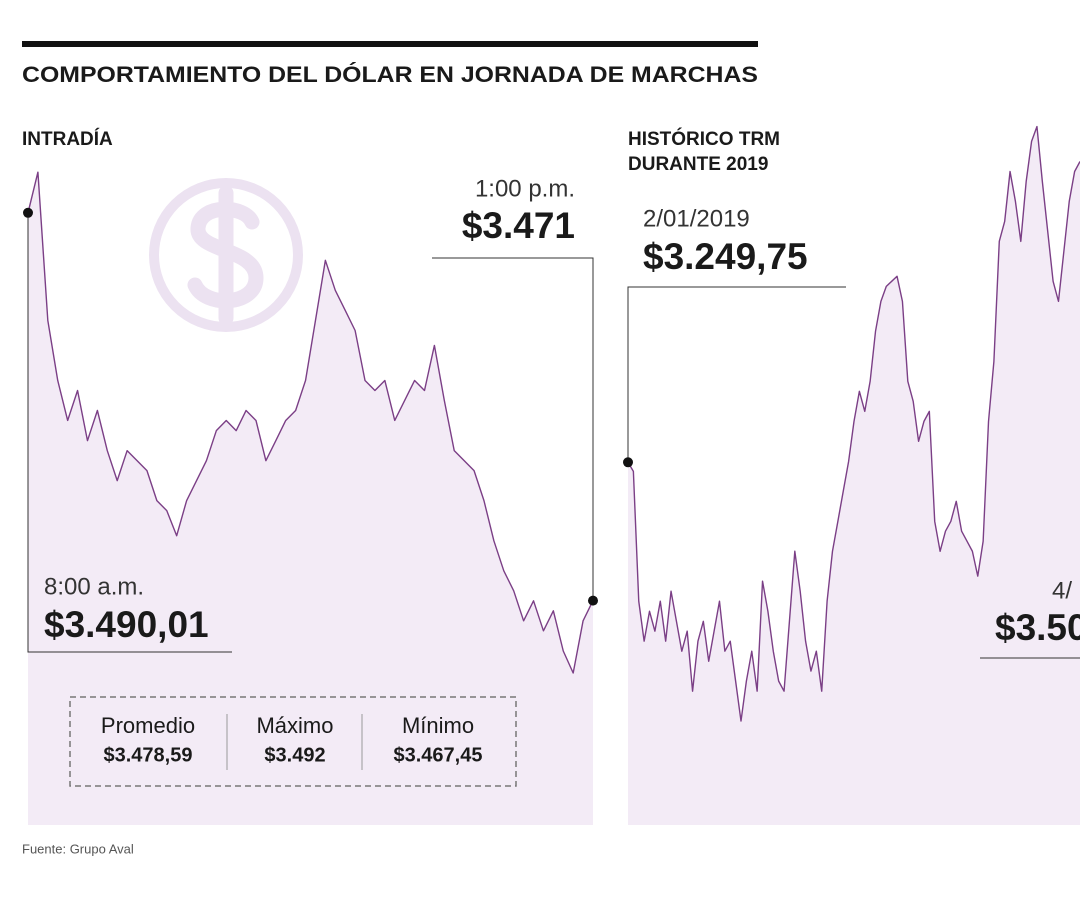  I want to click on stat-value: $3.492, so click(294, 755).